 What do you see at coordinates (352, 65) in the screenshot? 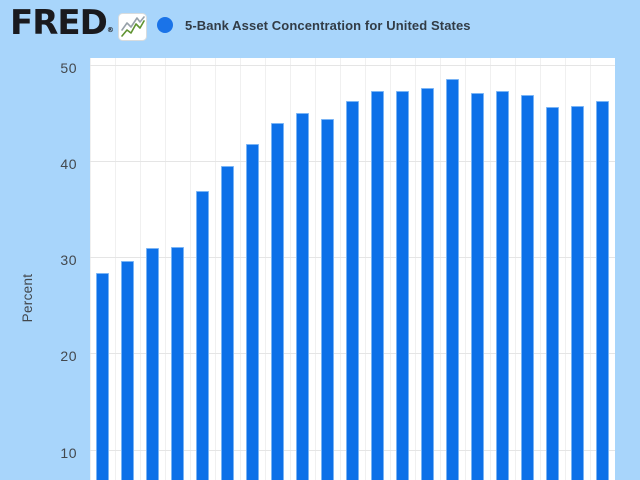
I see `horizontal-gridline` at bounding box center [352, 65].